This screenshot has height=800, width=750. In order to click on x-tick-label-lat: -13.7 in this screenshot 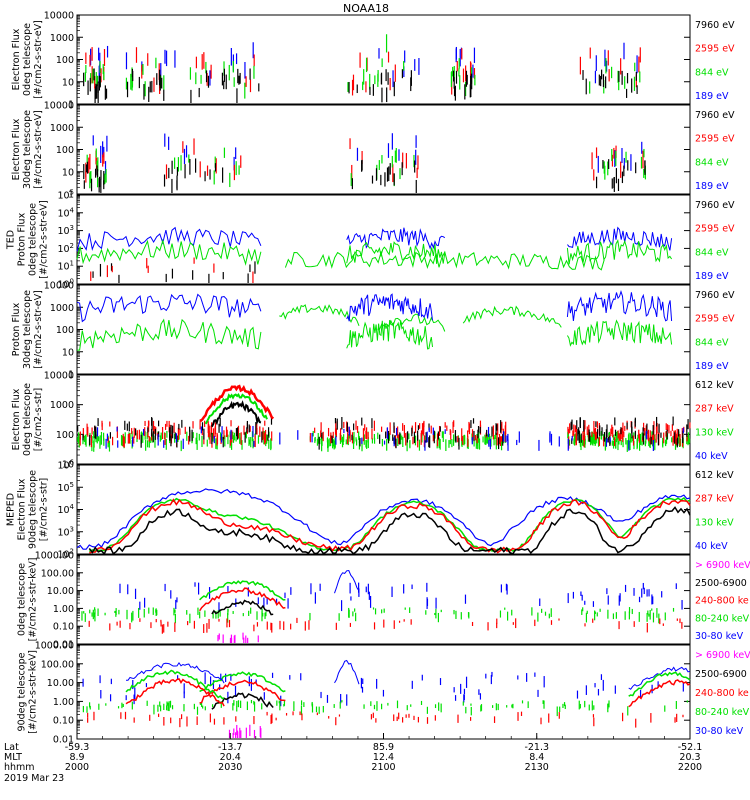, I will do `click(230, 747)`.